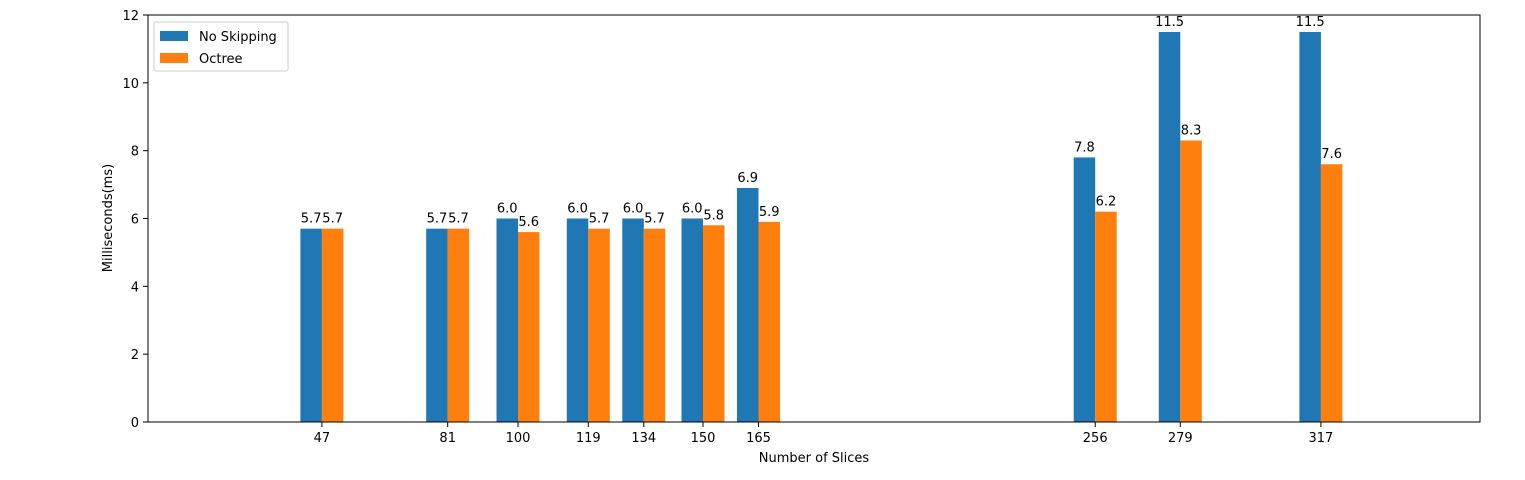  I want to click on x-tick-label: 165, so click(758, 438).